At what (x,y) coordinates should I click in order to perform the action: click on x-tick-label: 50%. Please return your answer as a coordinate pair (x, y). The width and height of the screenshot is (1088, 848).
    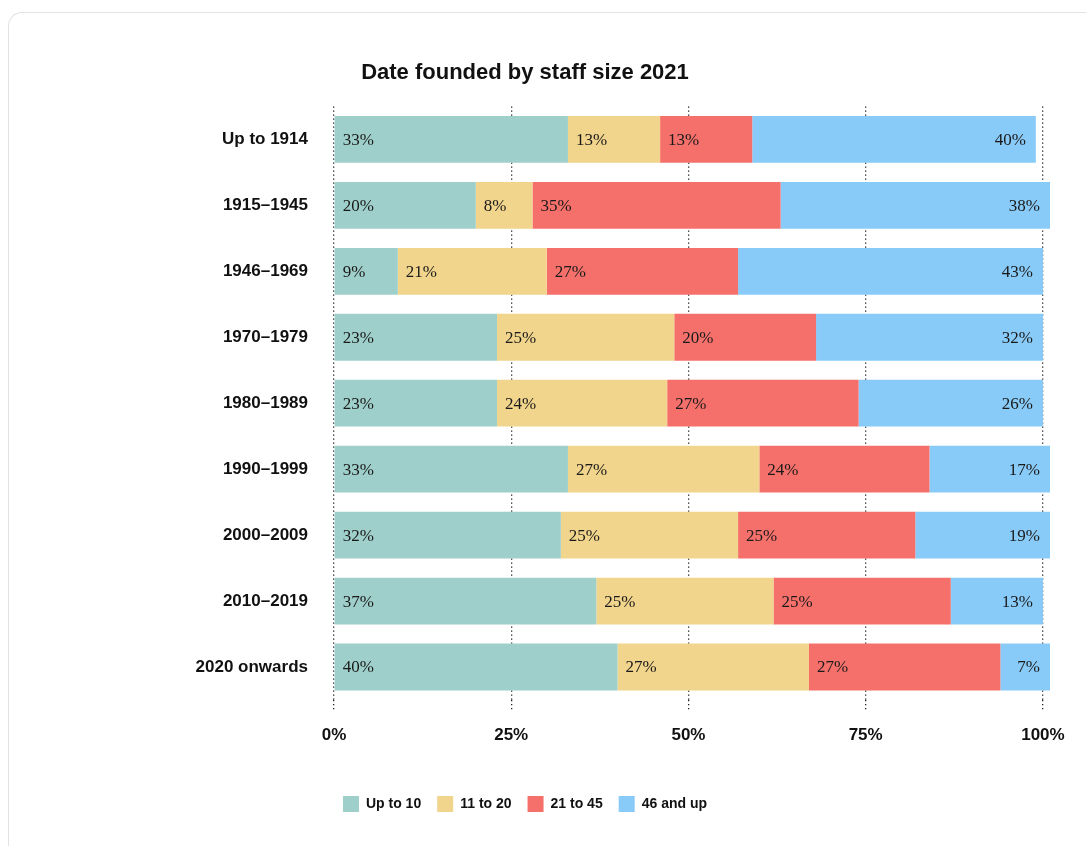
    Looking at the image, I should click on (688, 734).